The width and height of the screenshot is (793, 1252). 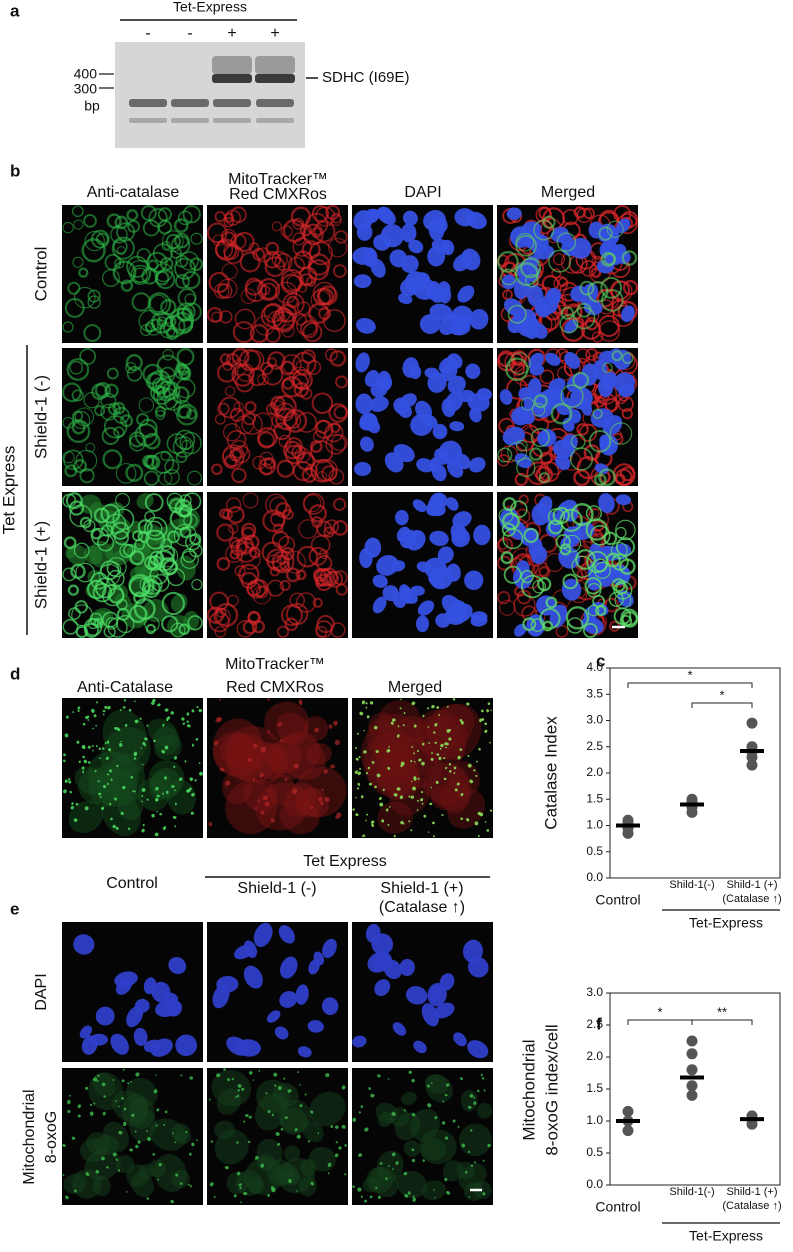 I want to click on y-tick-label: 0.5, so click(x=594, y=1152).